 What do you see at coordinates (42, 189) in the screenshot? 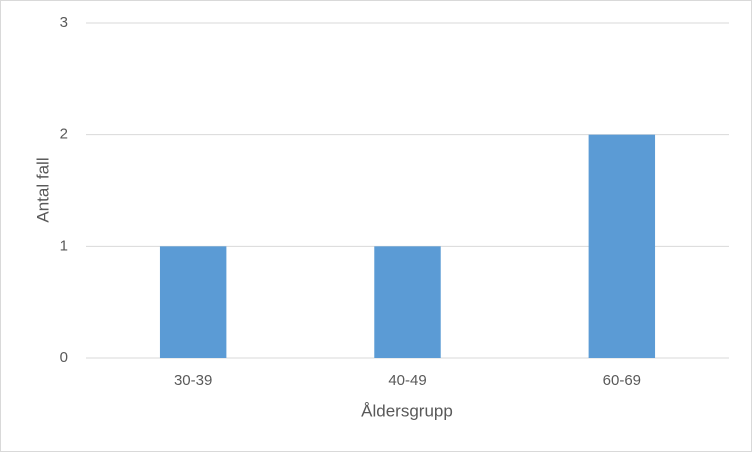
I see `y-axis-label: Antal fall` at bounding box center [42, 189].